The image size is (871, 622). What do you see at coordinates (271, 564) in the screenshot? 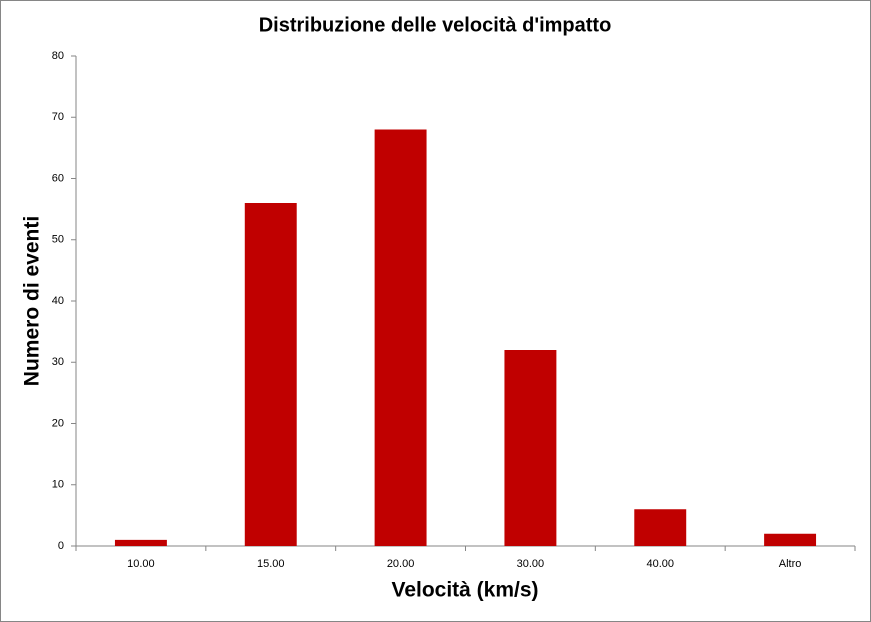
I see `x-tick-label: 15.00` at bounding box center [271, 564].